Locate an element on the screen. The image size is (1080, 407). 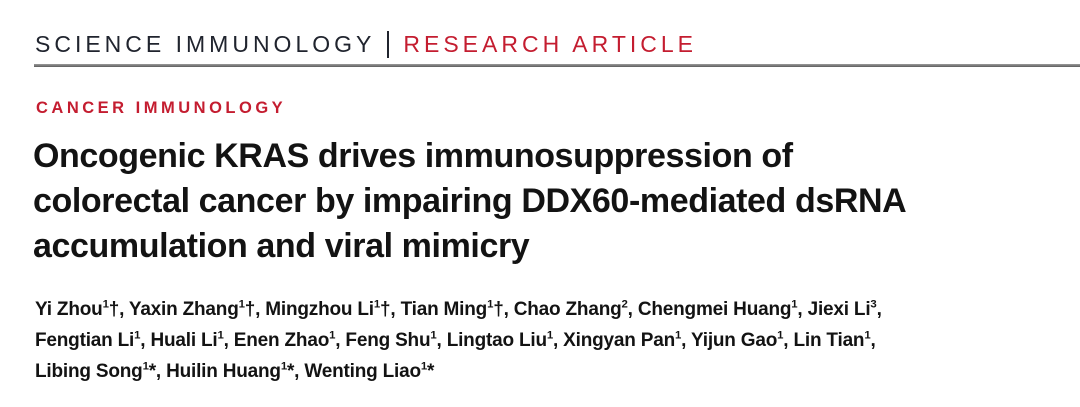
author: Huali Li1, is located at coordinates (192, 340).